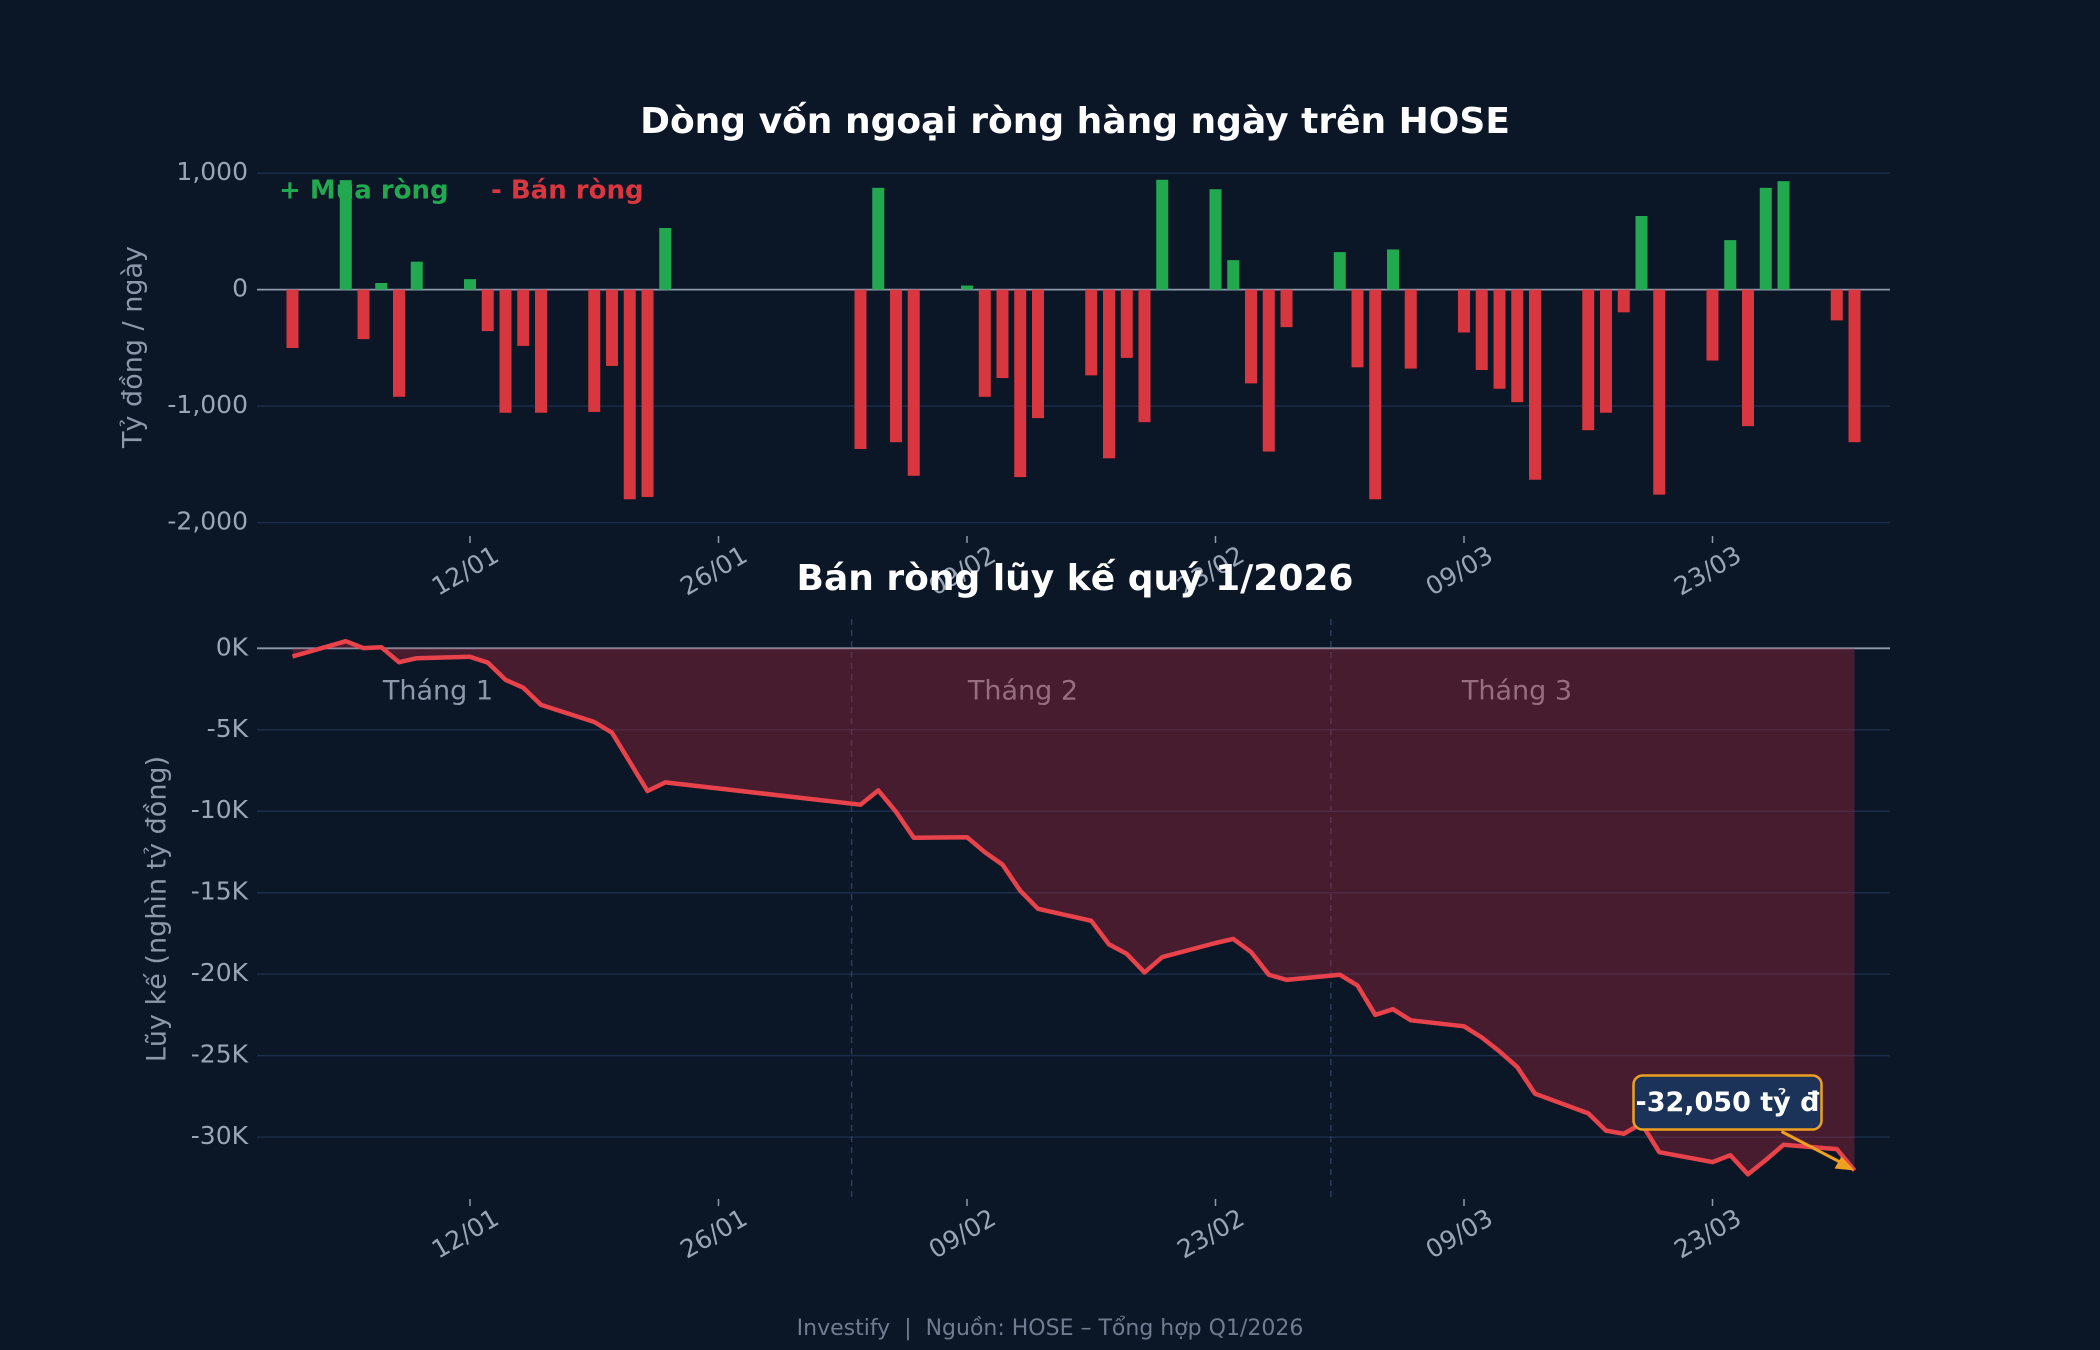 The width and height of the screenshot is (2100, 1350). What do you see at coordinates (1075, 121) in the screenshot?
I see `chart-title: Dòng vốn ngoại ròng hàng ngày trên HOSE` at bounding box center [1075, 121].